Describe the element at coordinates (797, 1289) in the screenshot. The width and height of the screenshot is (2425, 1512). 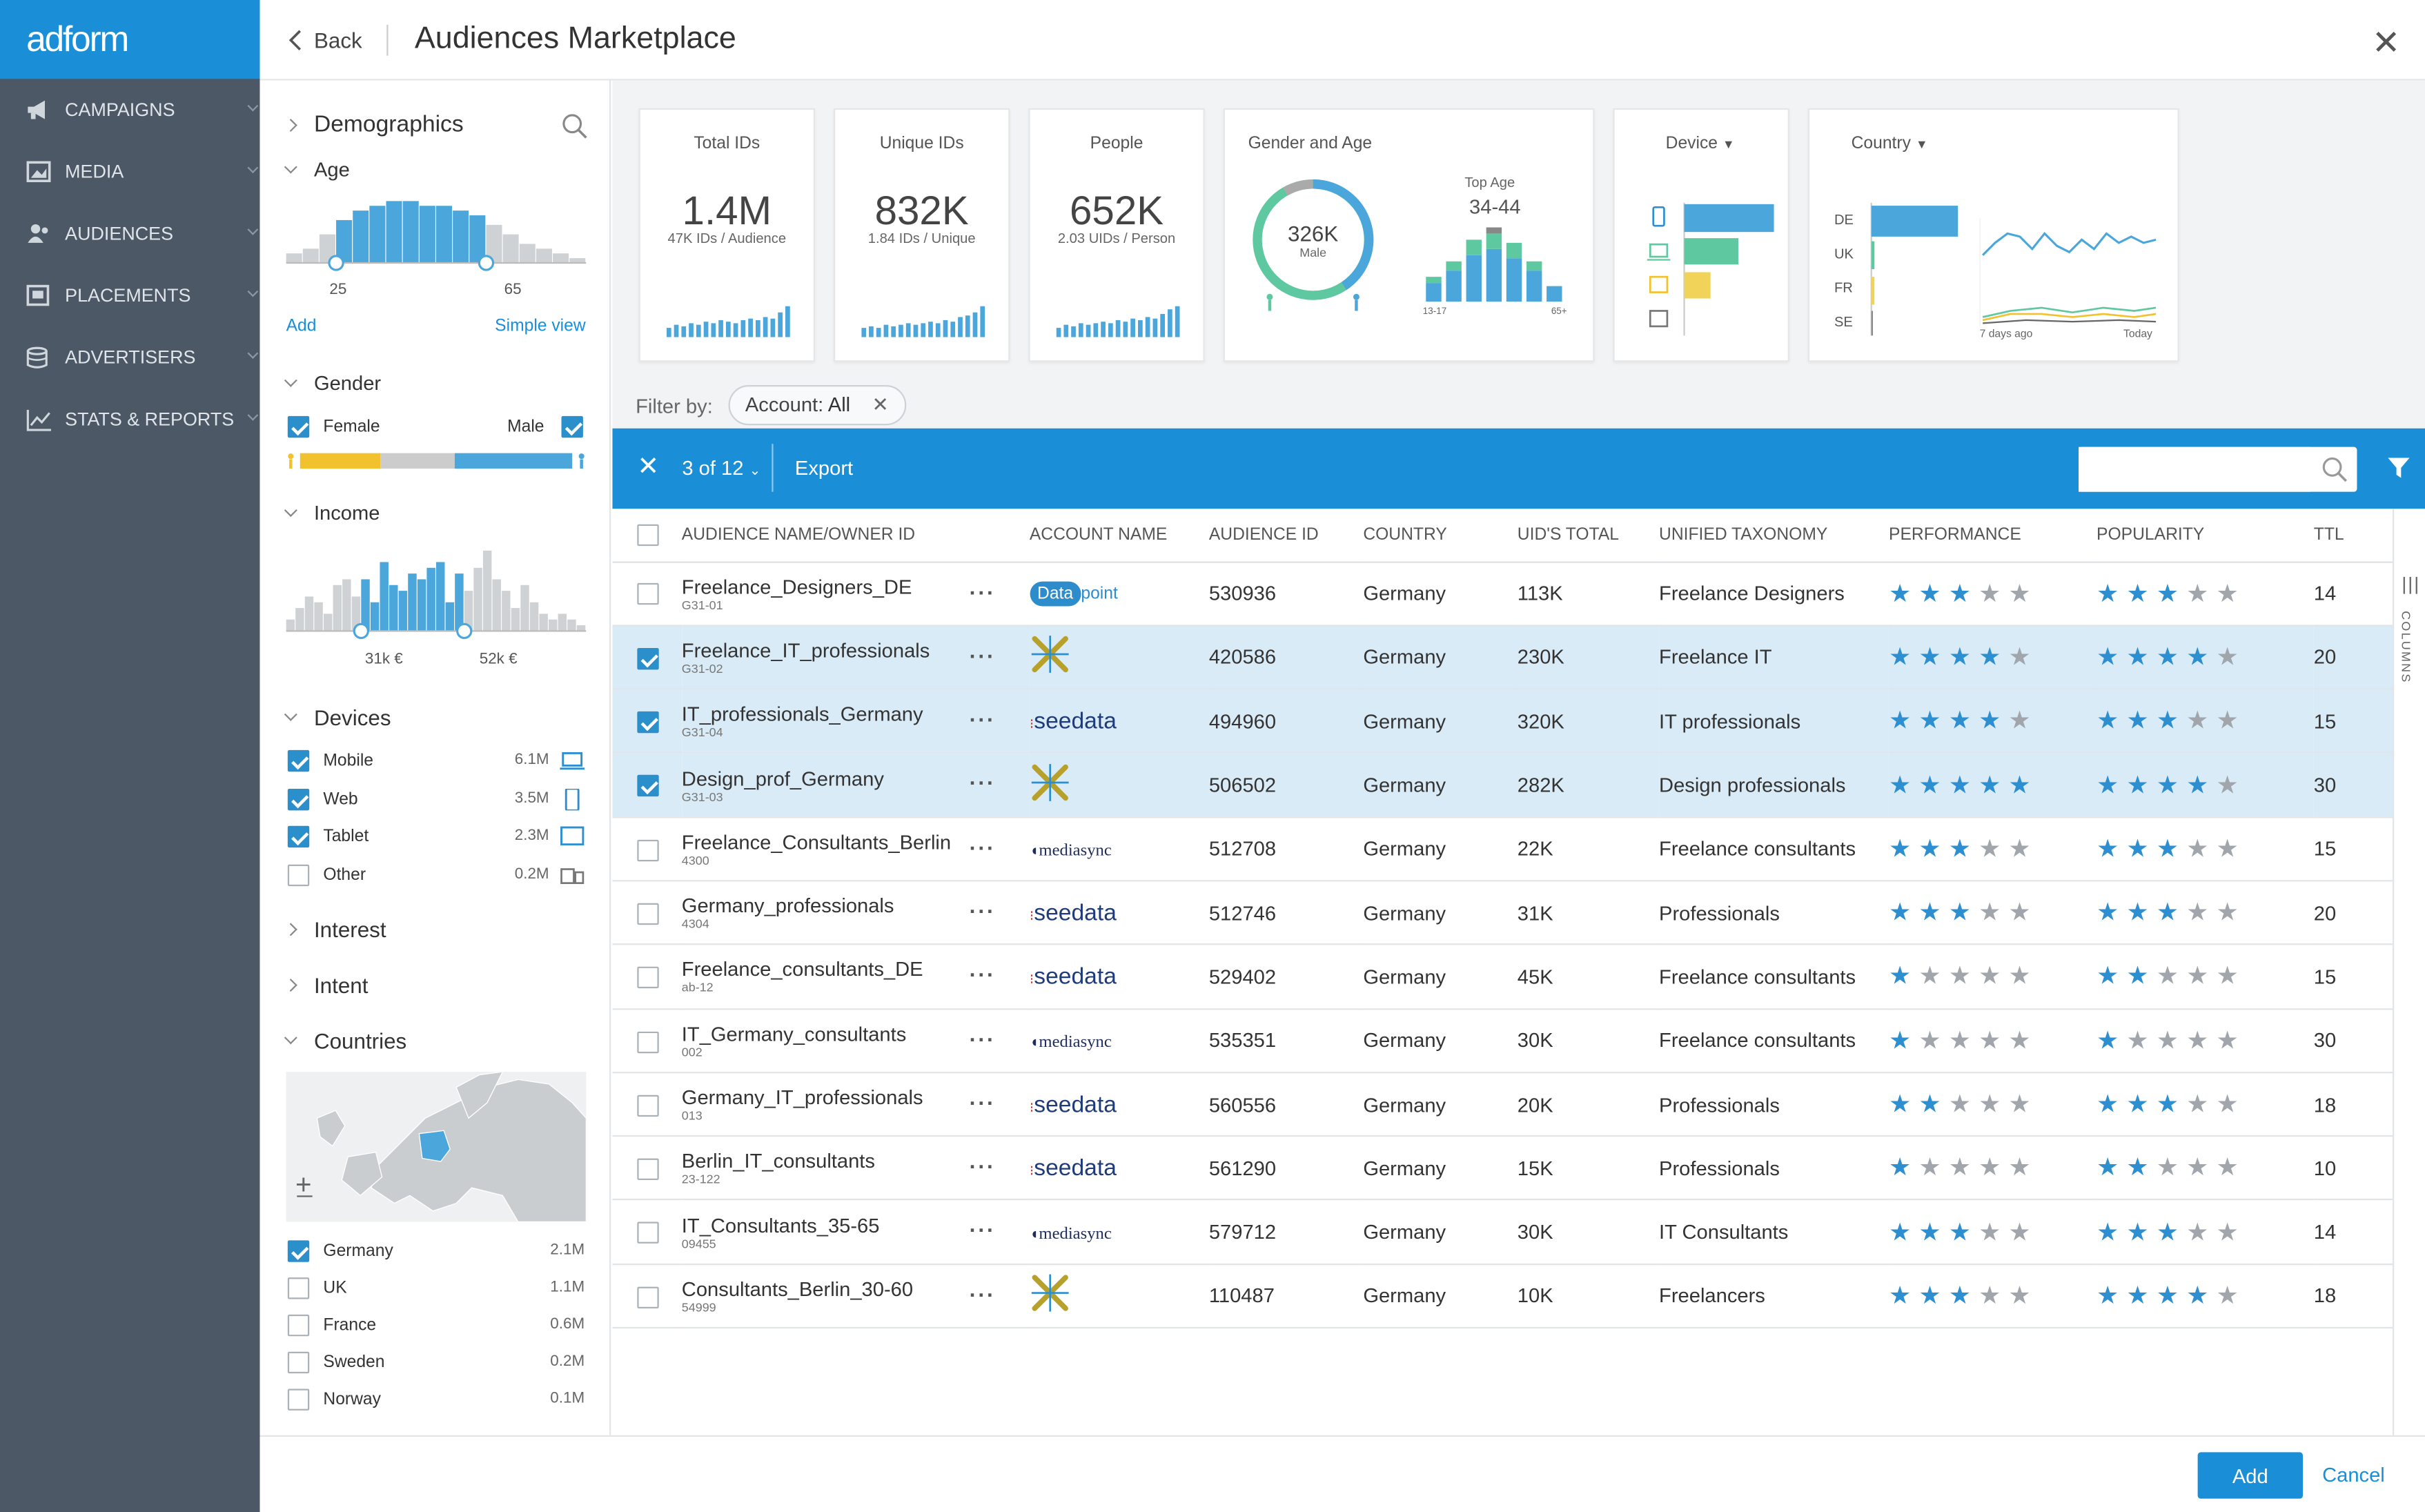
I see `audience-name: Consultants_Berlin_30-60` at that location.